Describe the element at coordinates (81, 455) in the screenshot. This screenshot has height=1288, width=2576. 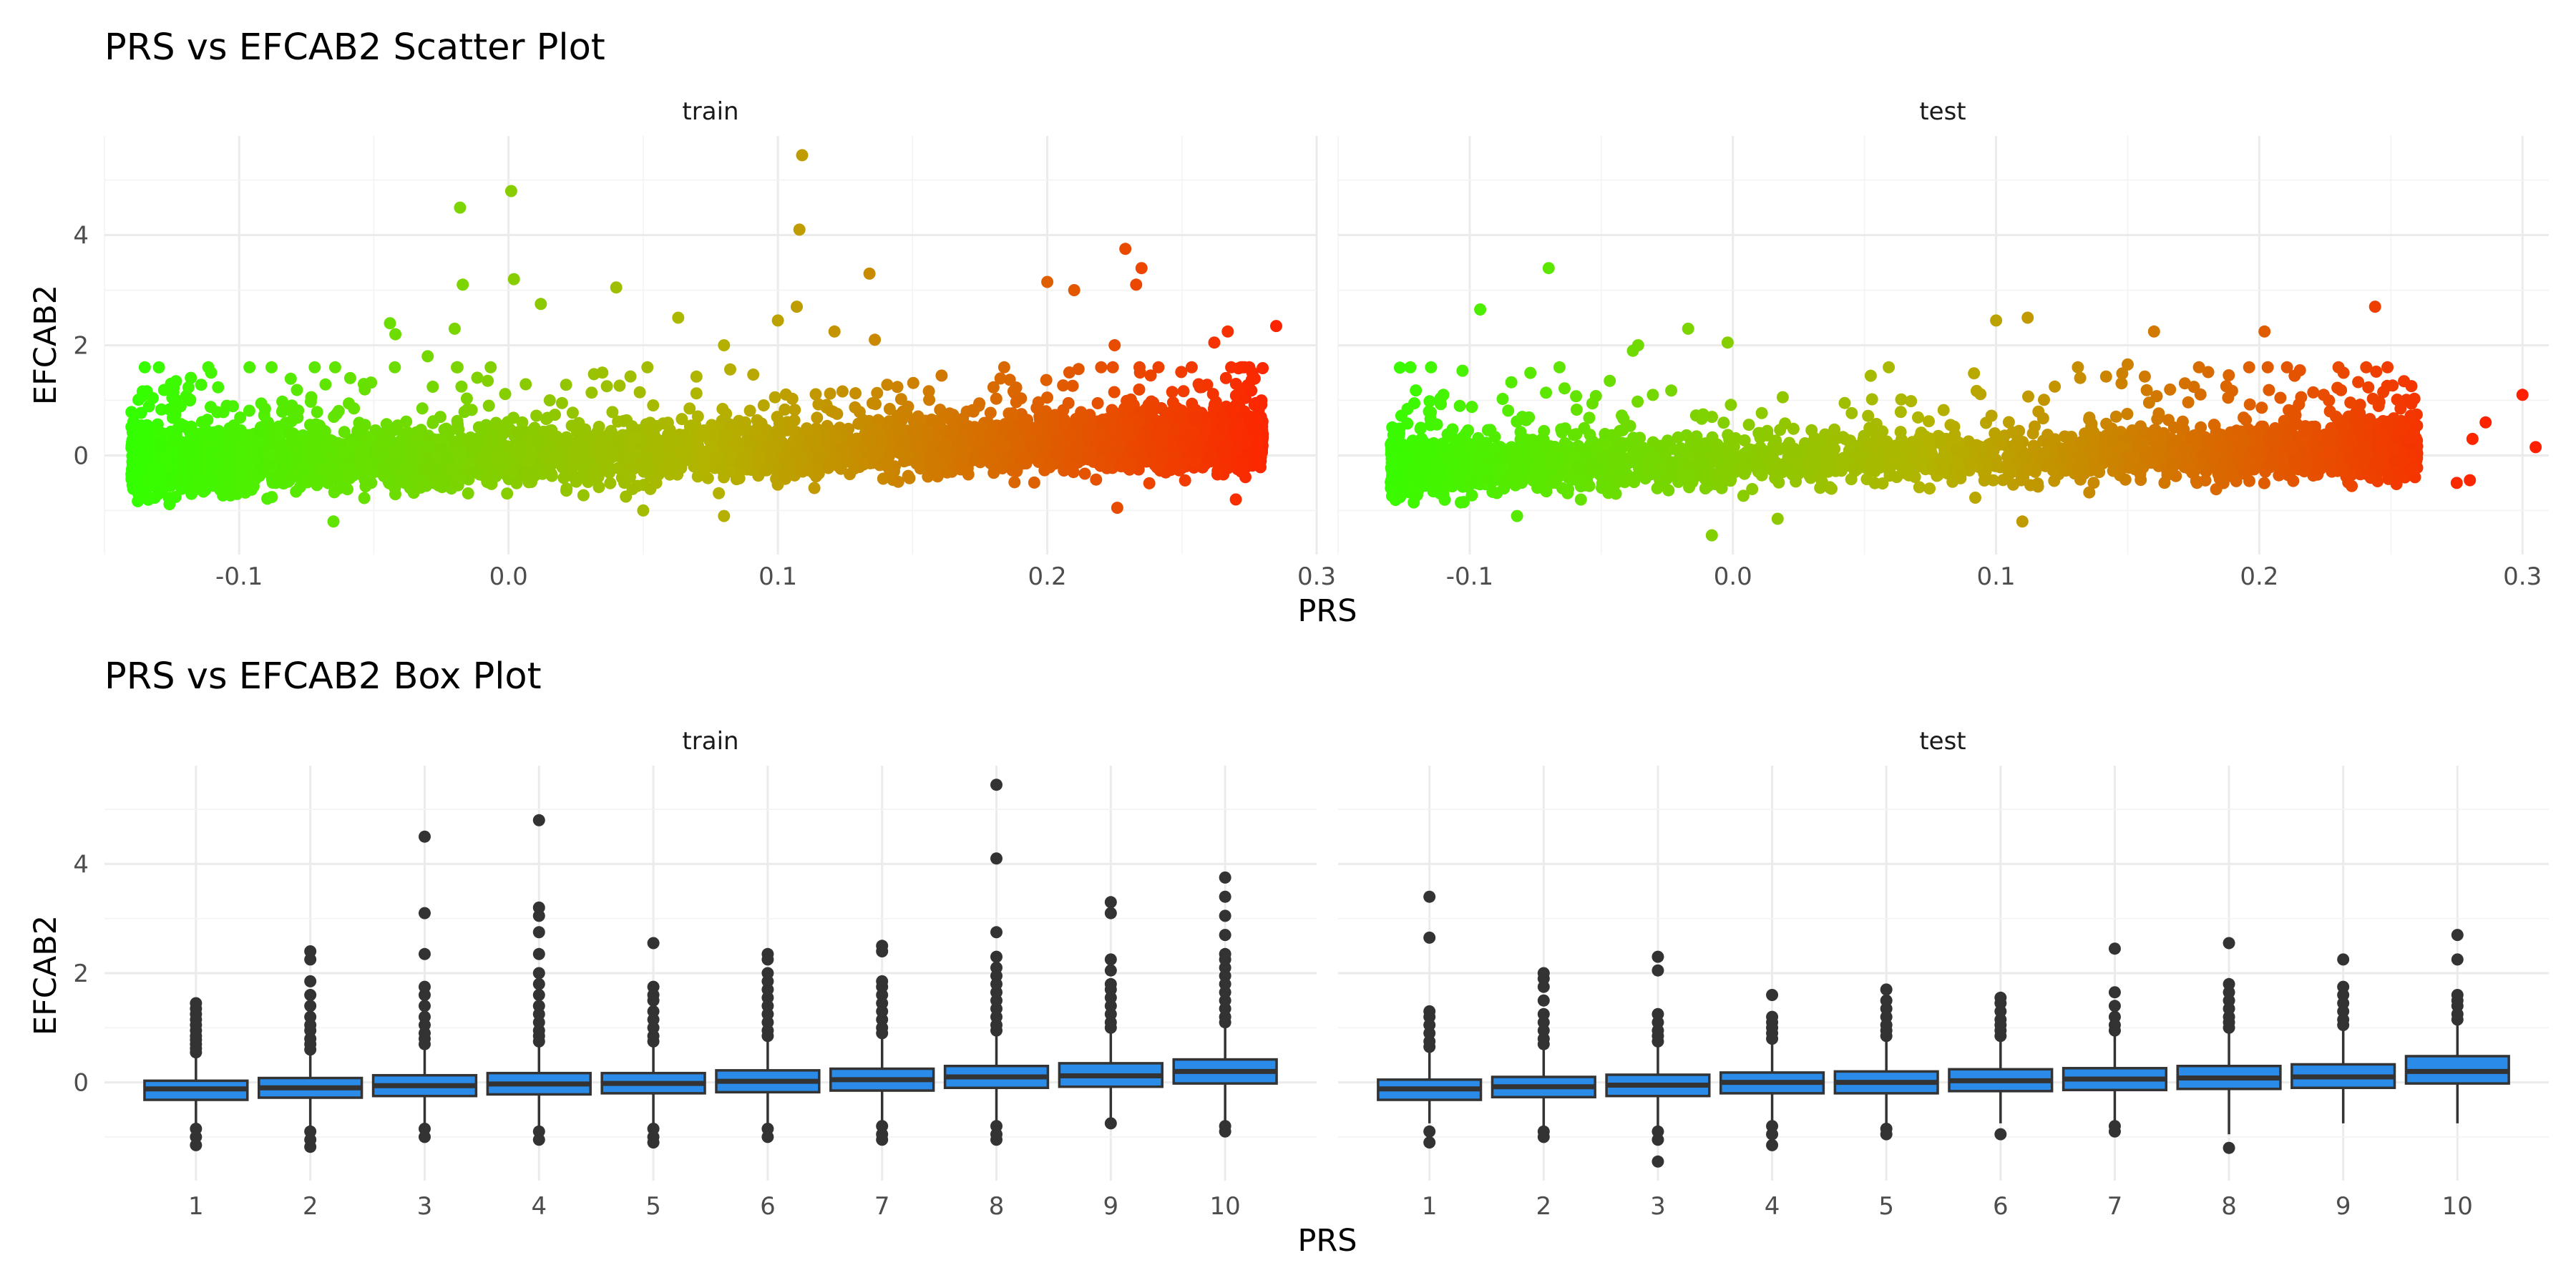
I see `scatter-y-tick-label: 0` at that location.